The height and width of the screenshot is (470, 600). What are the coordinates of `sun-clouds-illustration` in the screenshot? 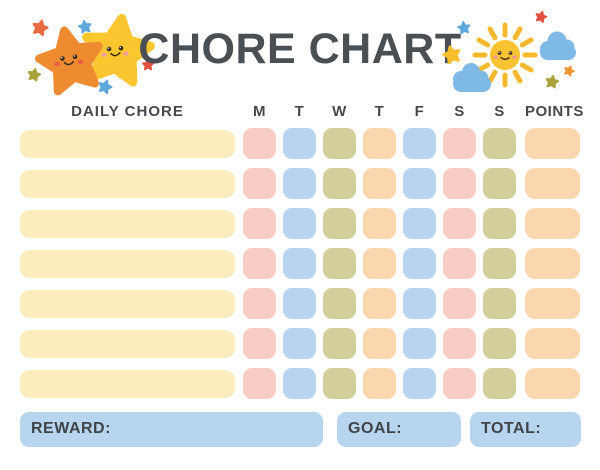 It's located at (508, 50).